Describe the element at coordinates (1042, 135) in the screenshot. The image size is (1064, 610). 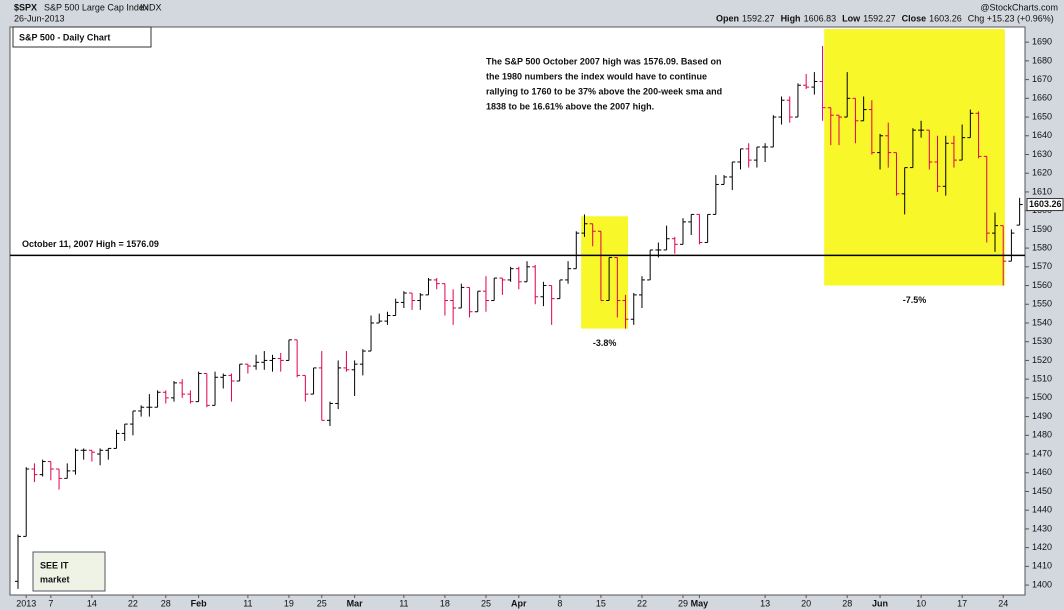
I see `y-tick-label: 1640` at that location.